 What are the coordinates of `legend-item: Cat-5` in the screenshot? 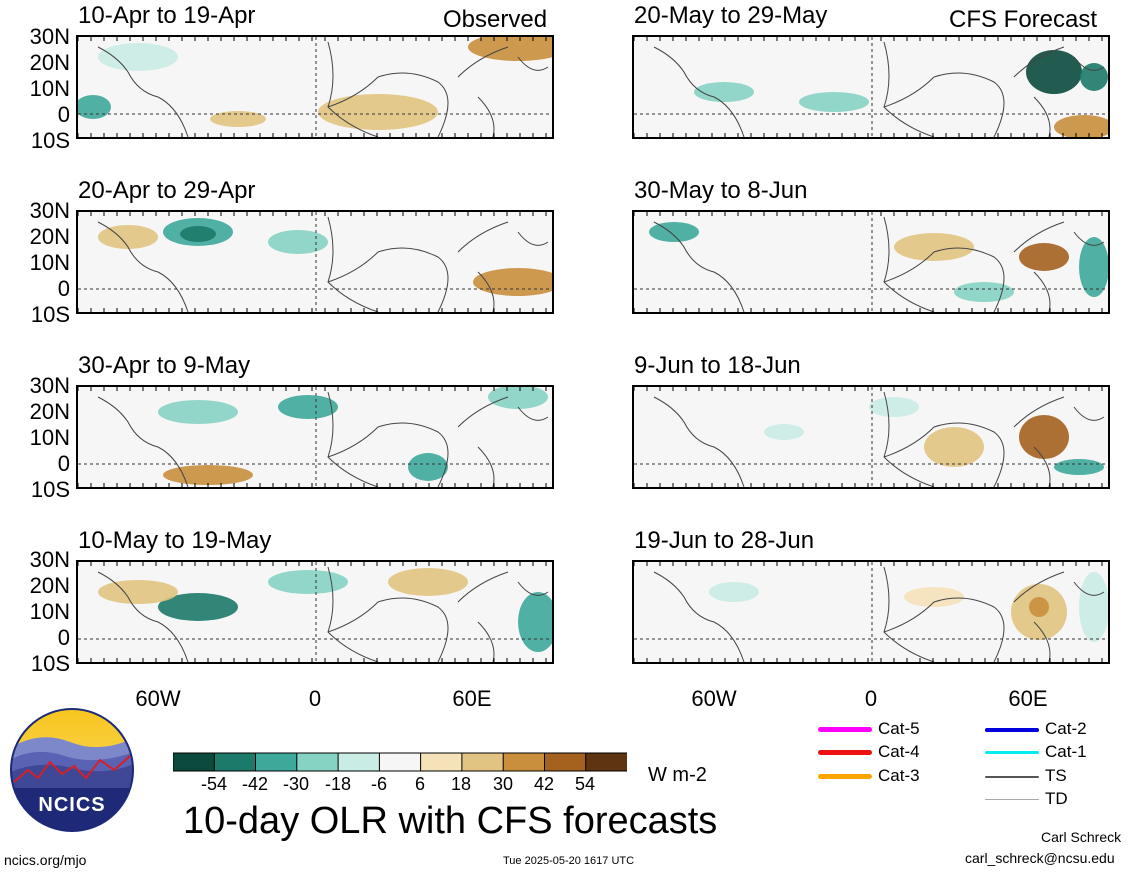 It's located at (869, 729).